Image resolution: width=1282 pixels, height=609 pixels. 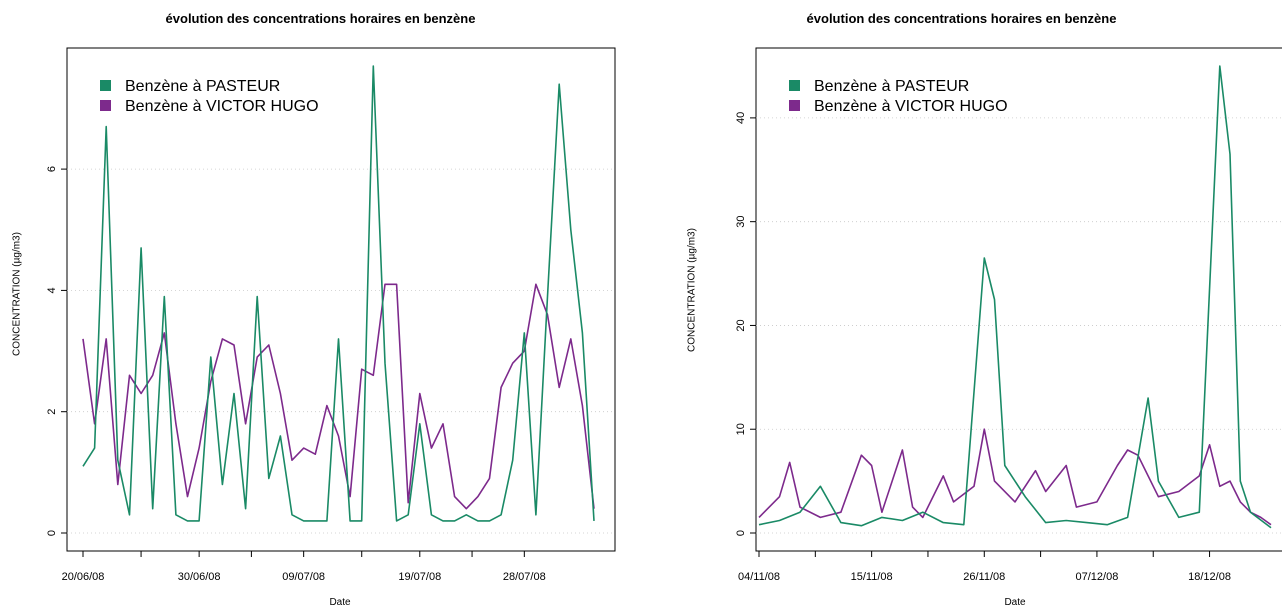 What do you see at coordinates (1097, 577) in the screenshot?
I see `x-tick-label: 07/12/08` at bounding box center [1097, 577].